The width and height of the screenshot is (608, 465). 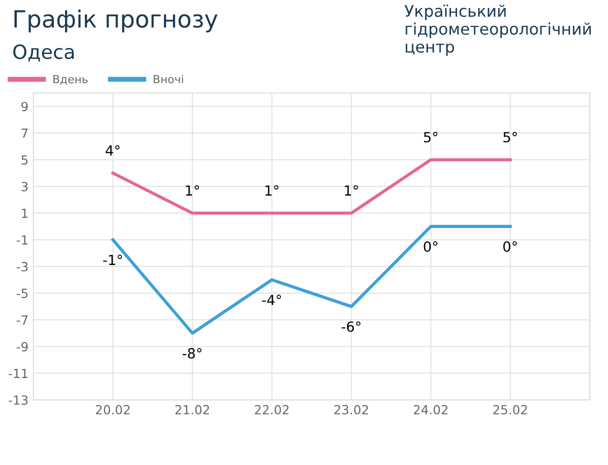 What do you see at coordinates (168, 79) in the screenshot?
I see `legend-label: Вночі` at bounding box center [168, 79].